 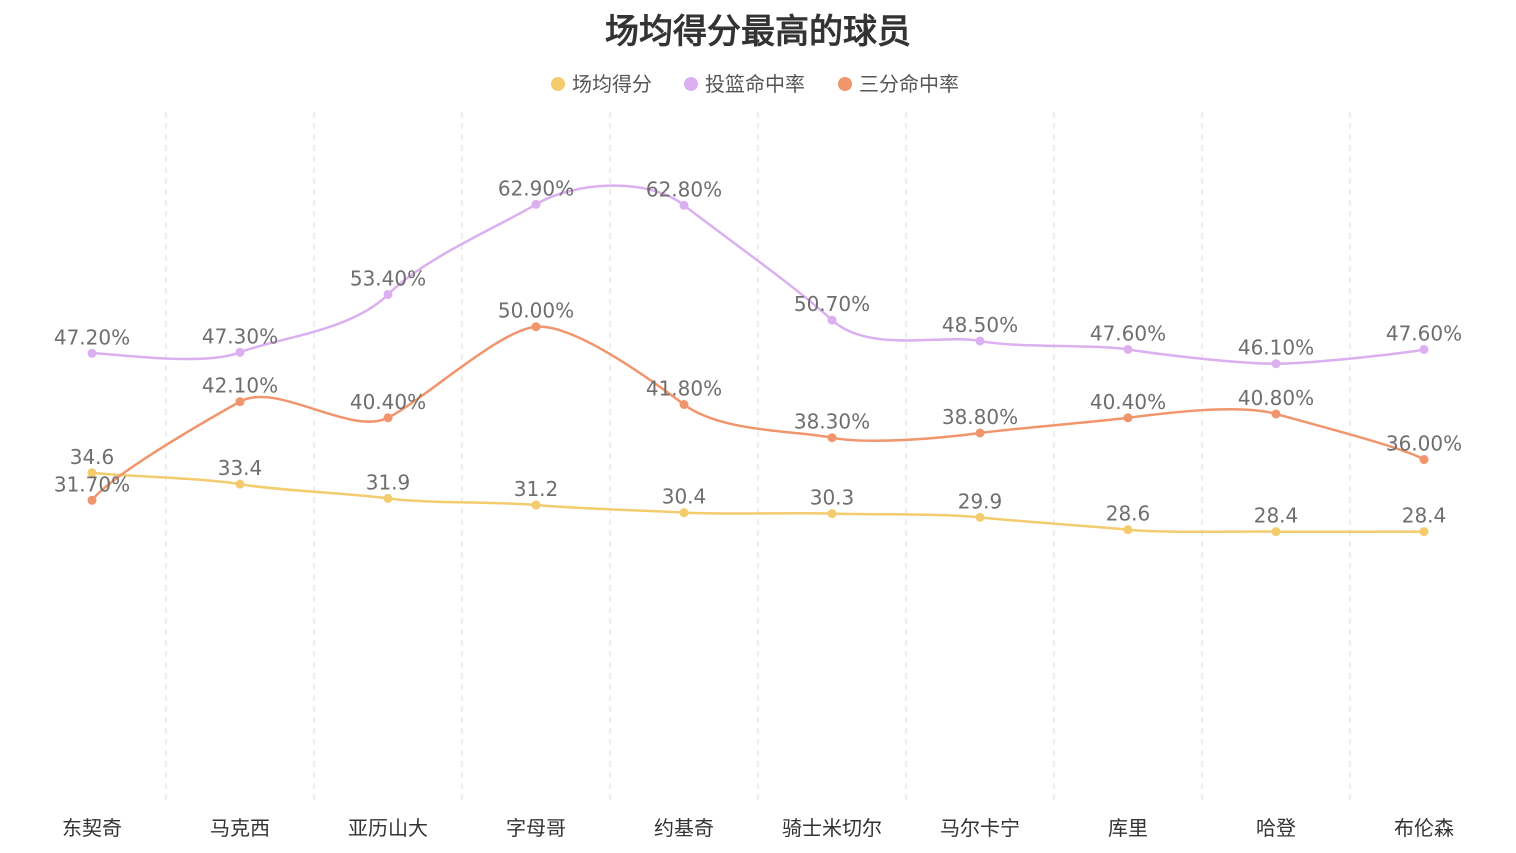 What do you see at coordinates (92, 457) in the screenshot?
I see `data-label: 34.6` at bounding box center [92, 457].